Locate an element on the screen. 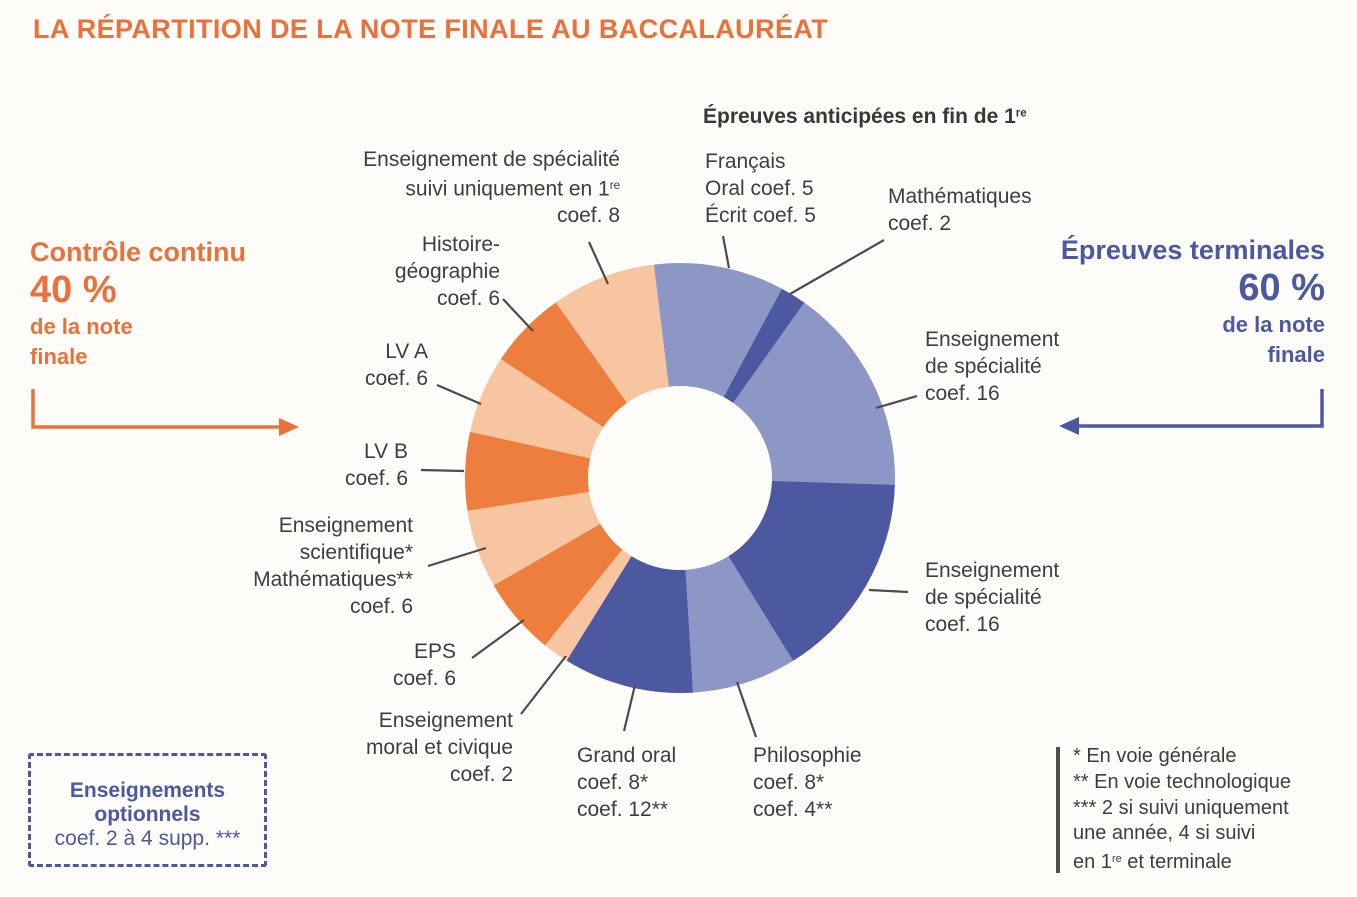  continuous-assessment-sub1: de la note is located at coordinates (81, 326).